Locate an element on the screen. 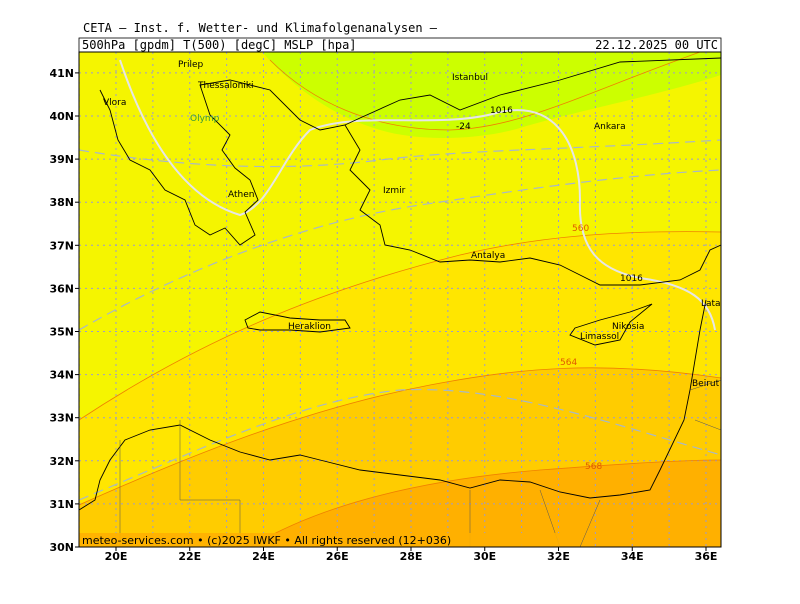 The image size is (800, 604). latitude-label: 32N is located at coordinates (61, 461).